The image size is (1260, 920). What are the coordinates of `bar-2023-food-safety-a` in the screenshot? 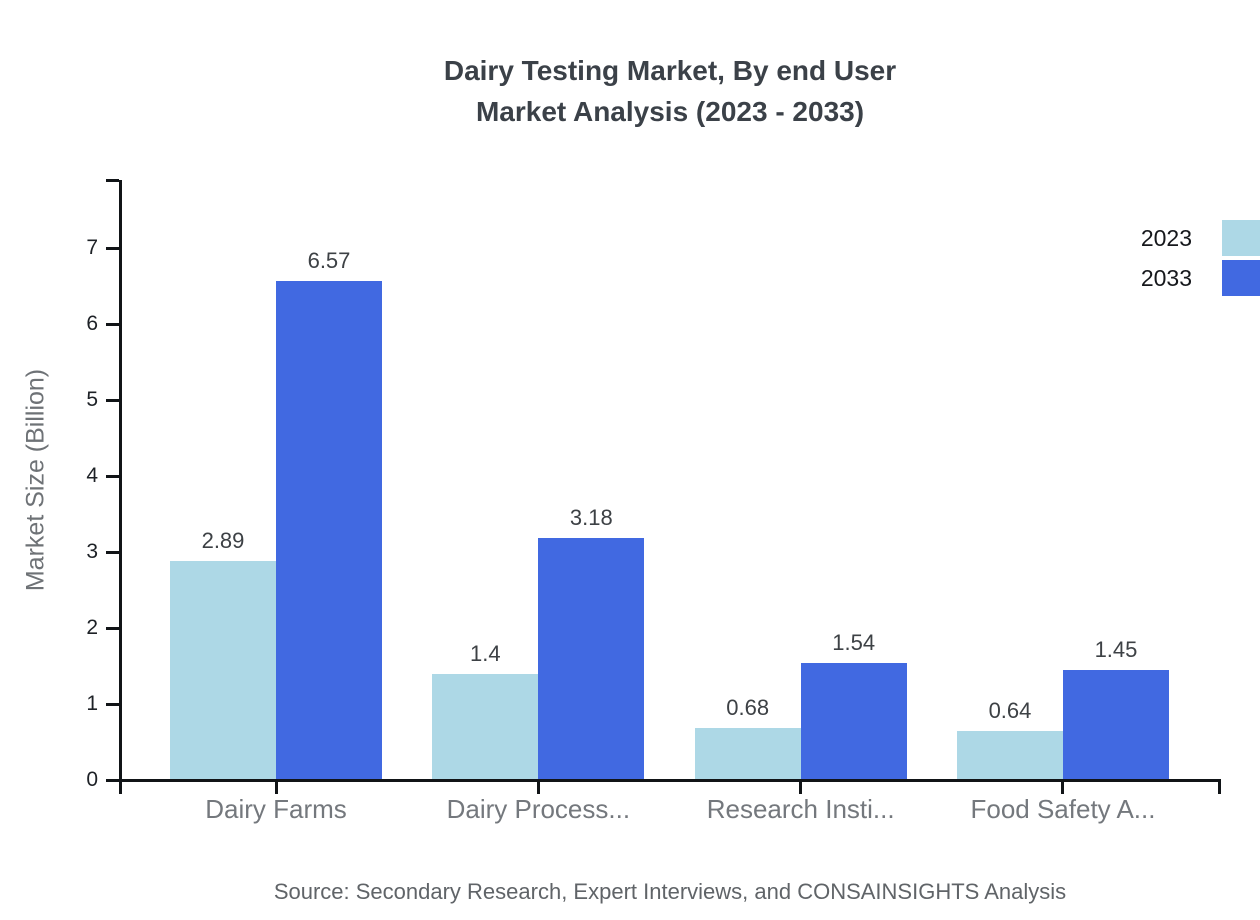 It's located at (1009, 755).